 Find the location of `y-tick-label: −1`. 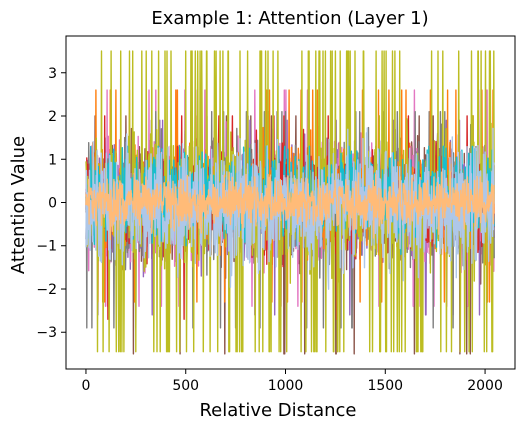

y-tick-label: −1 is located at coordinates (46, 247).